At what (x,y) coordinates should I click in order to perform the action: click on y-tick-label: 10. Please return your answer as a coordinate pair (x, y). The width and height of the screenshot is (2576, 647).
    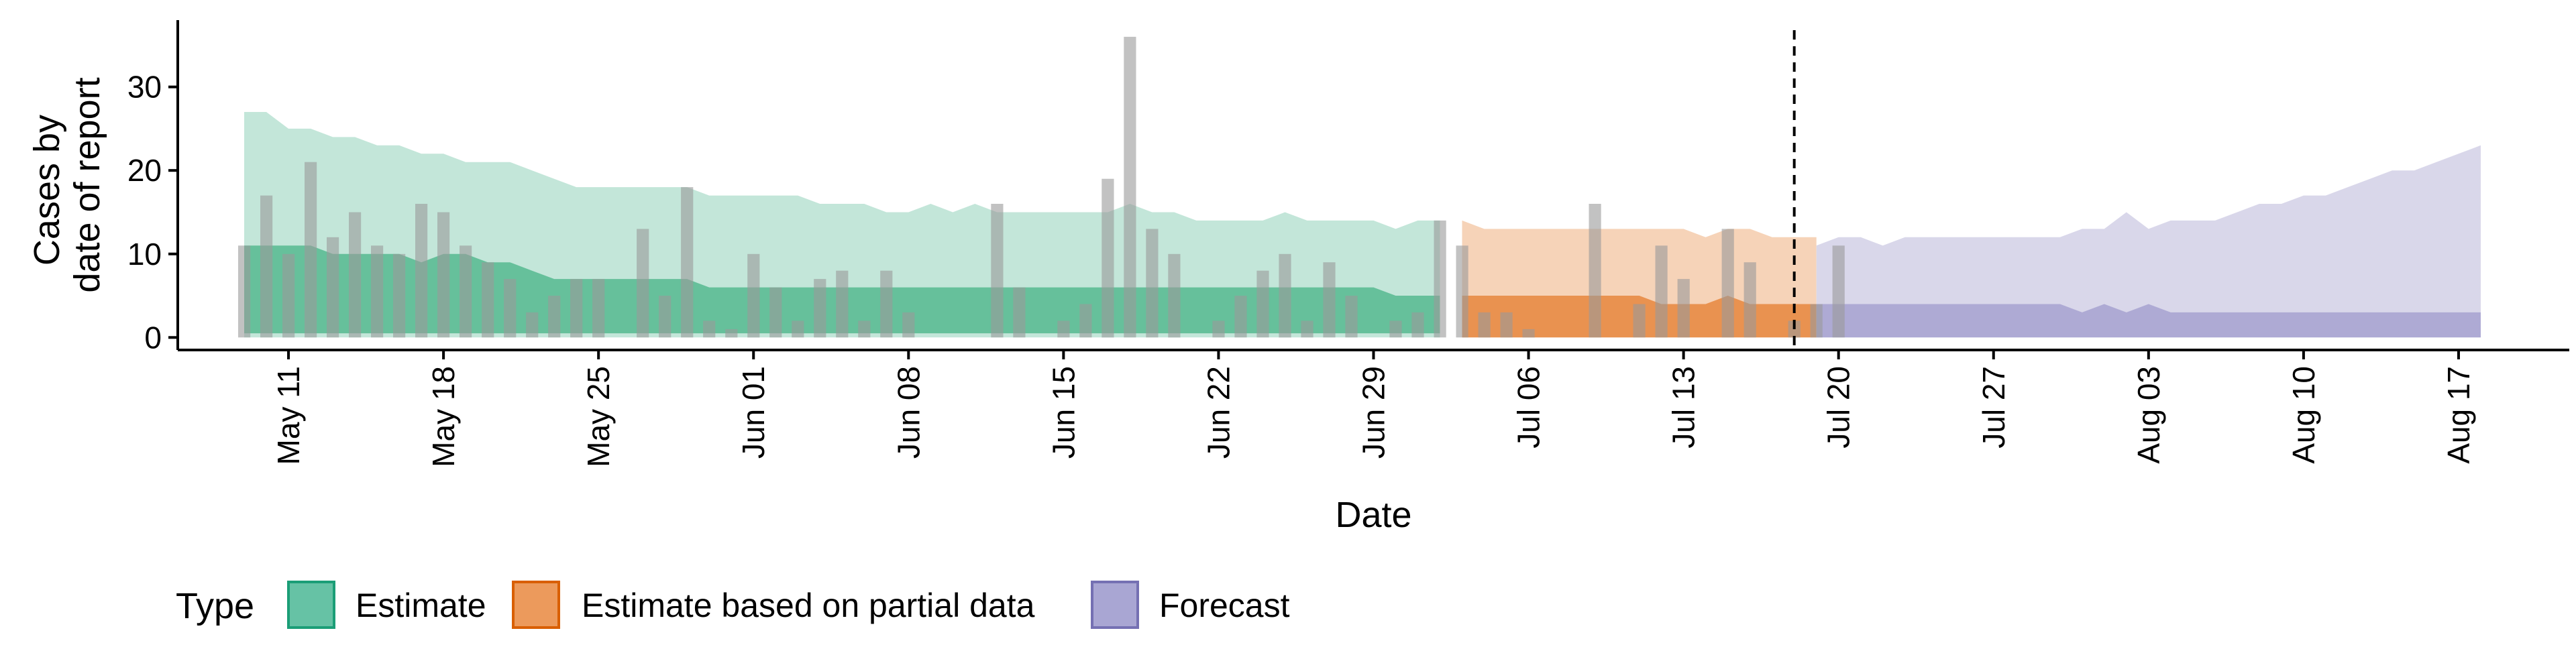
    Looking at the image, I should click on (144, 254).